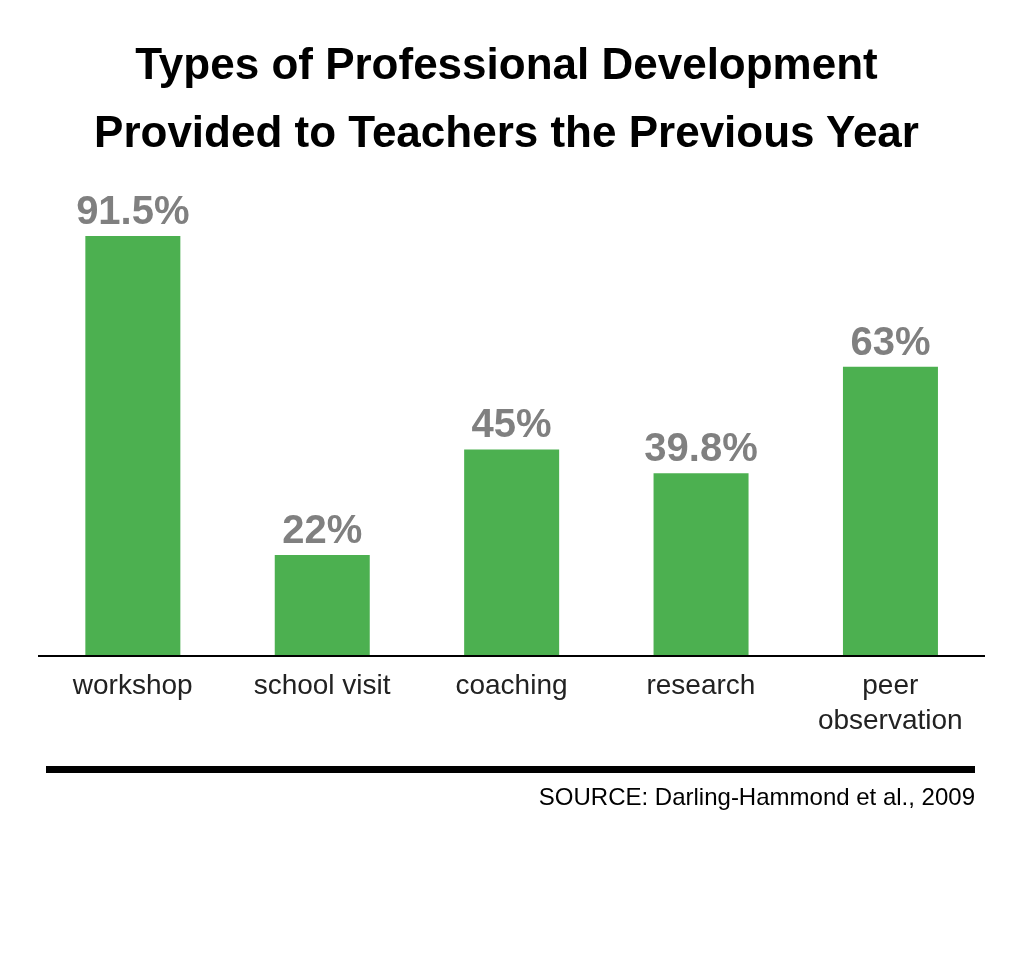 This screenshot has width=1013, height=957. I want to click on x-tick-label: school visit, so click(322, 684).